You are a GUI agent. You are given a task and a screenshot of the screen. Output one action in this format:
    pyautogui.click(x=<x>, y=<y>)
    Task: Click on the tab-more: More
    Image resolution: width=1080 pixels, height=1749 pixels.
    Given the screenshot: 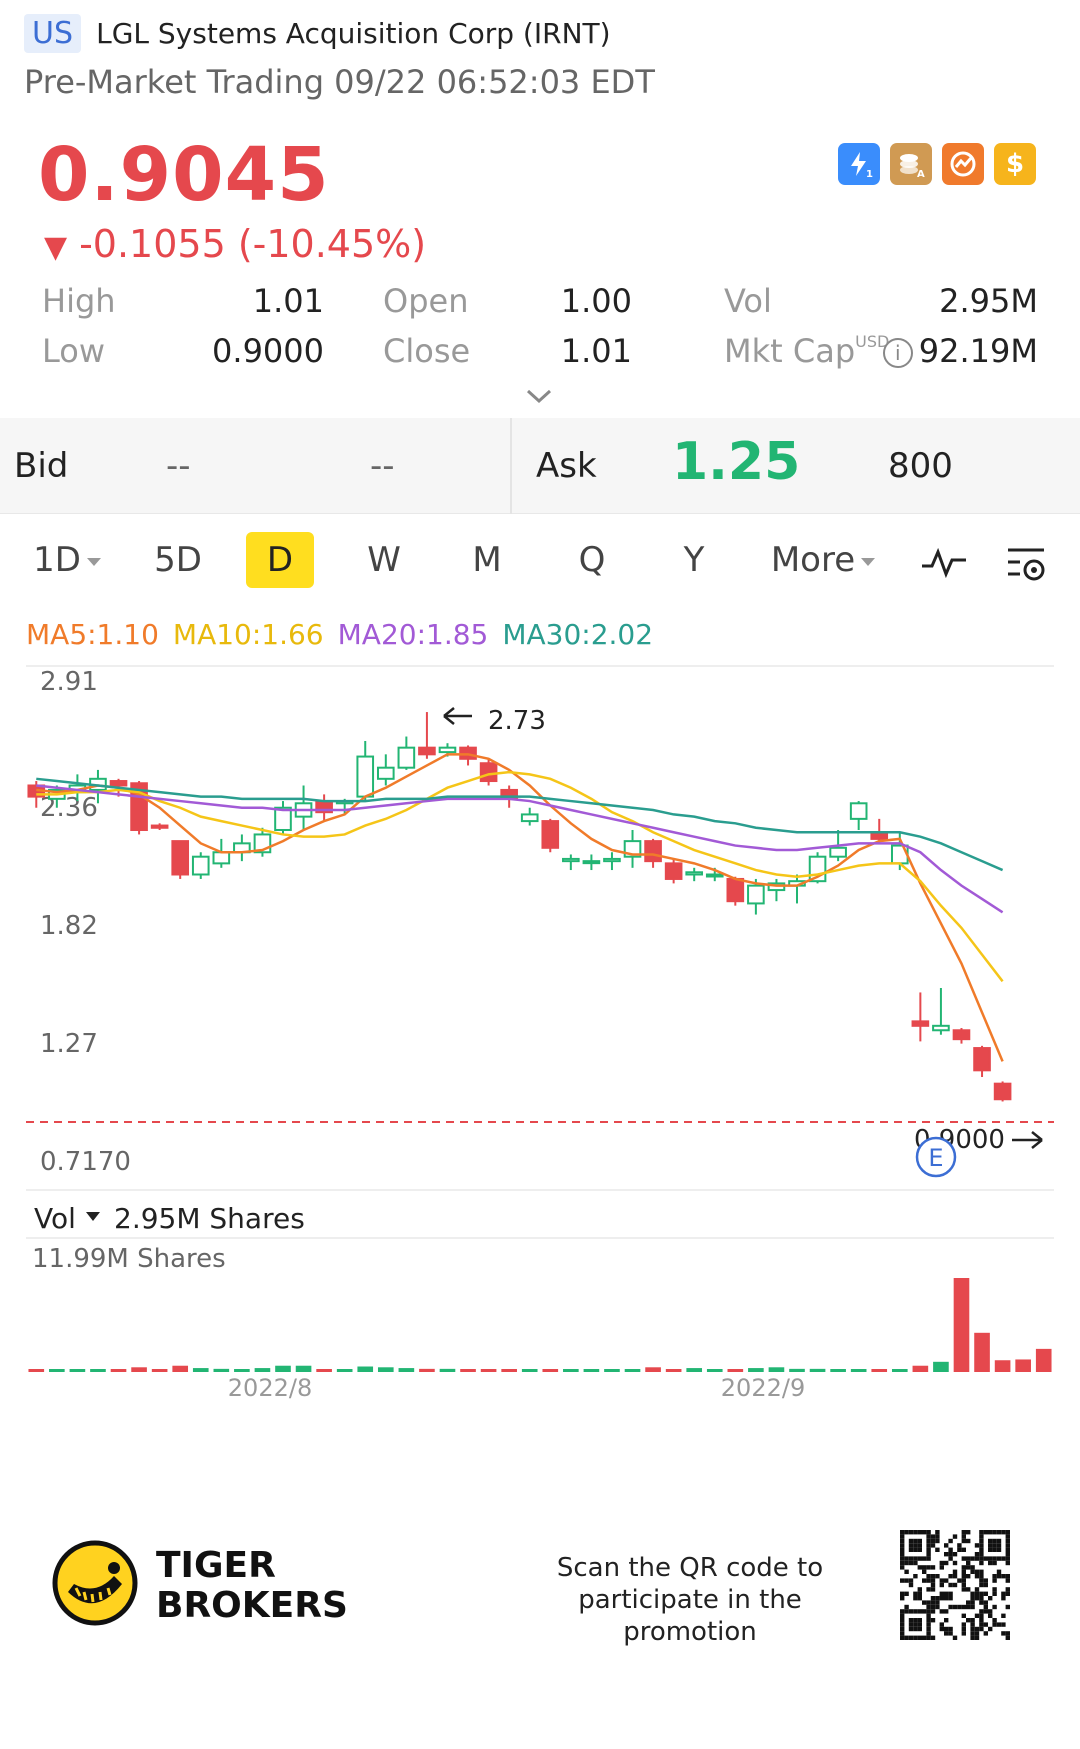 What is the action you would take?
    pyautogui.click(x=823, y=560)
    